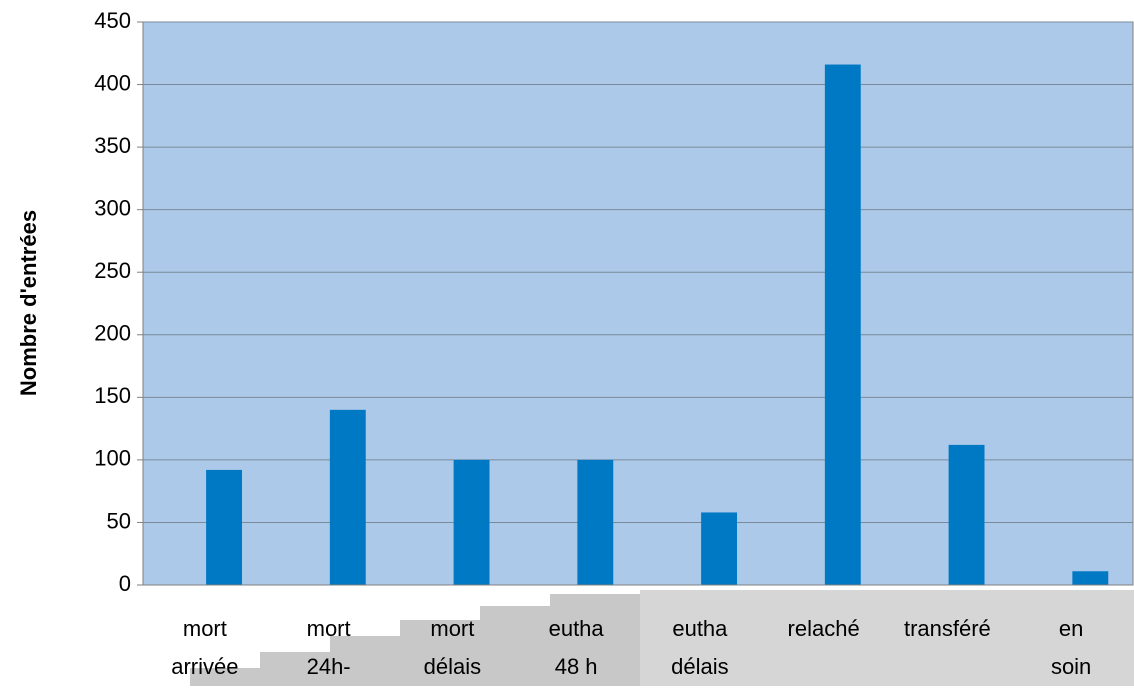  I want to click on x-tick-label: mort arrivée, so click(204, 647).